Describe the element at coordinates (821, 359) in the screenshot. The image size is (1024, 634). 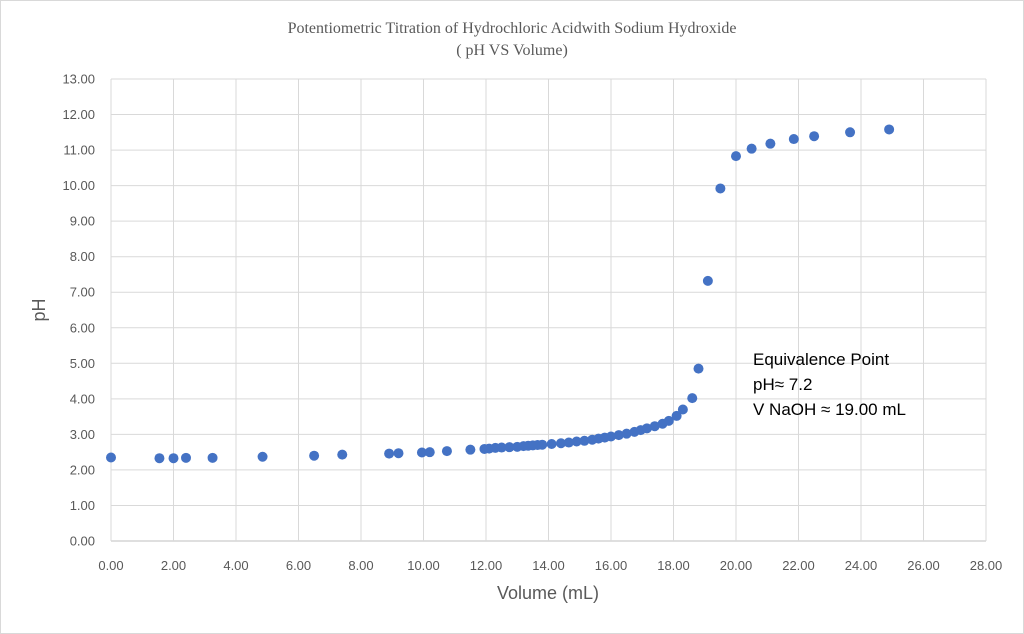
I see `annotation-line-1: Equivalence Point` at that location.